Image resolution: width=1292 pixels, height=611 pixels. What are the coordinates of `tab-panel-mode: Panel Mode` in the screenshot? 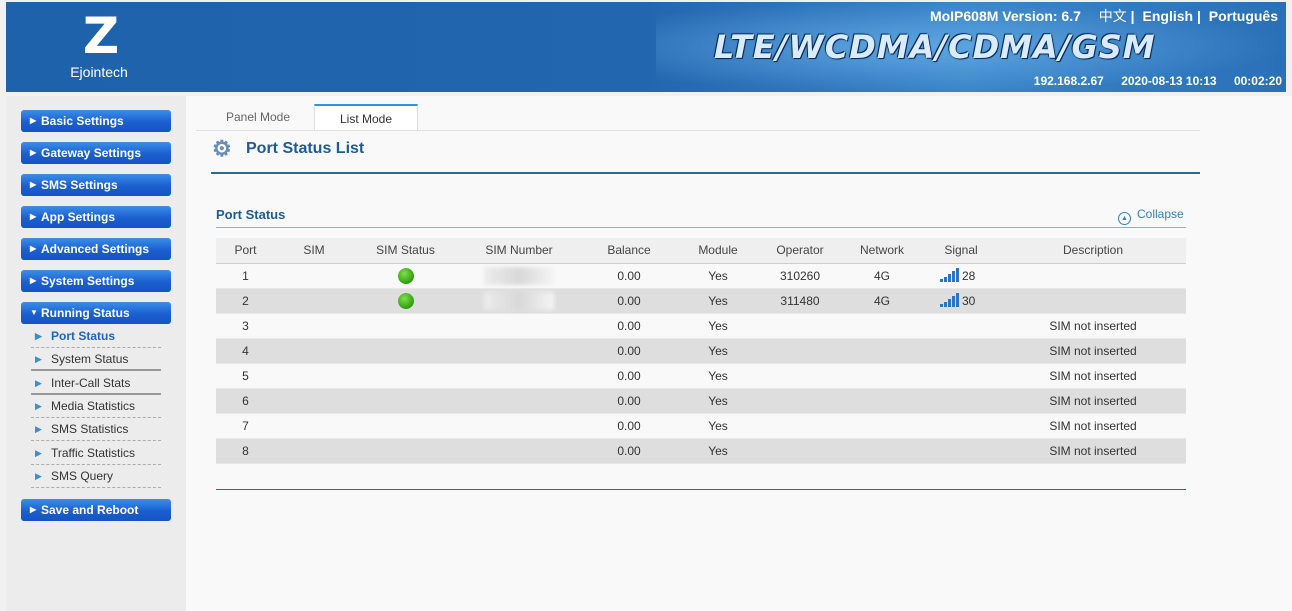 It's located at (258, 117).